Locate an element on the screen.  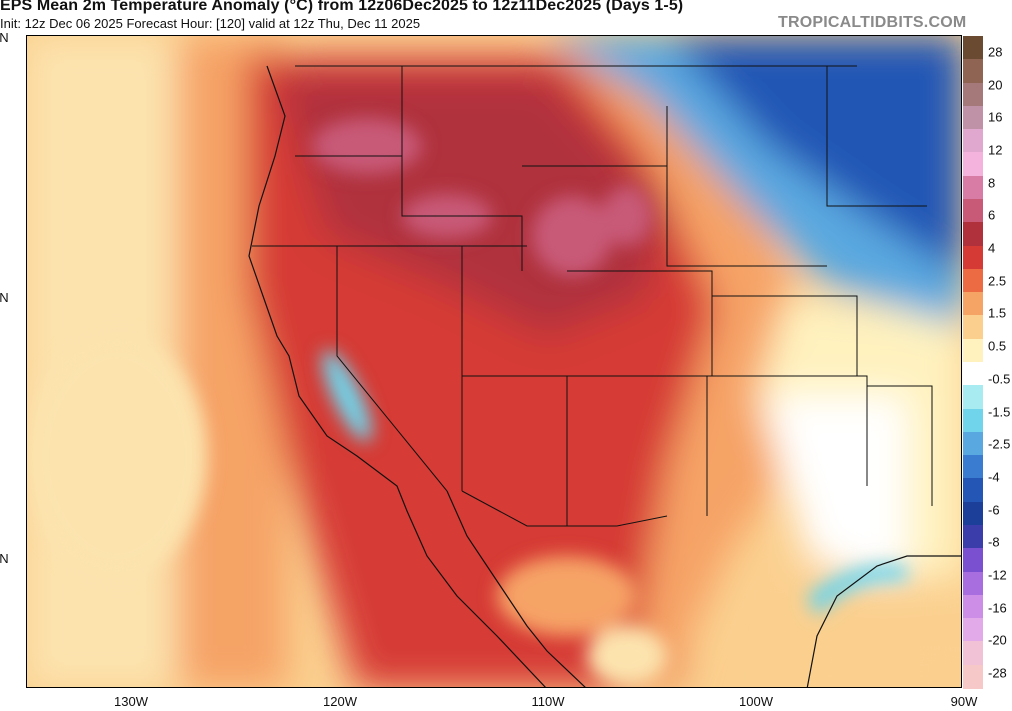
lon-label: 90W is located at coordinates (964, 701).